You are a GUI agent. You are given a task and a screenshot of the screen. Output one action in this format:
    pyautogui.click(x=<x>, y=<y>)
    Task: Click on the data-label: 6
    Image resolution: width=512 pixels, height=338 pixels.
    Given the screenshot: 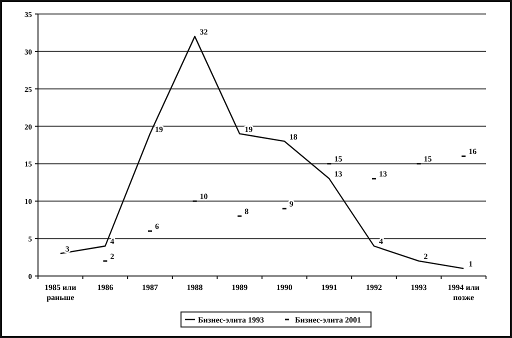 What is the action you would take?
    pyautogui.click(x=157, y=227)
    